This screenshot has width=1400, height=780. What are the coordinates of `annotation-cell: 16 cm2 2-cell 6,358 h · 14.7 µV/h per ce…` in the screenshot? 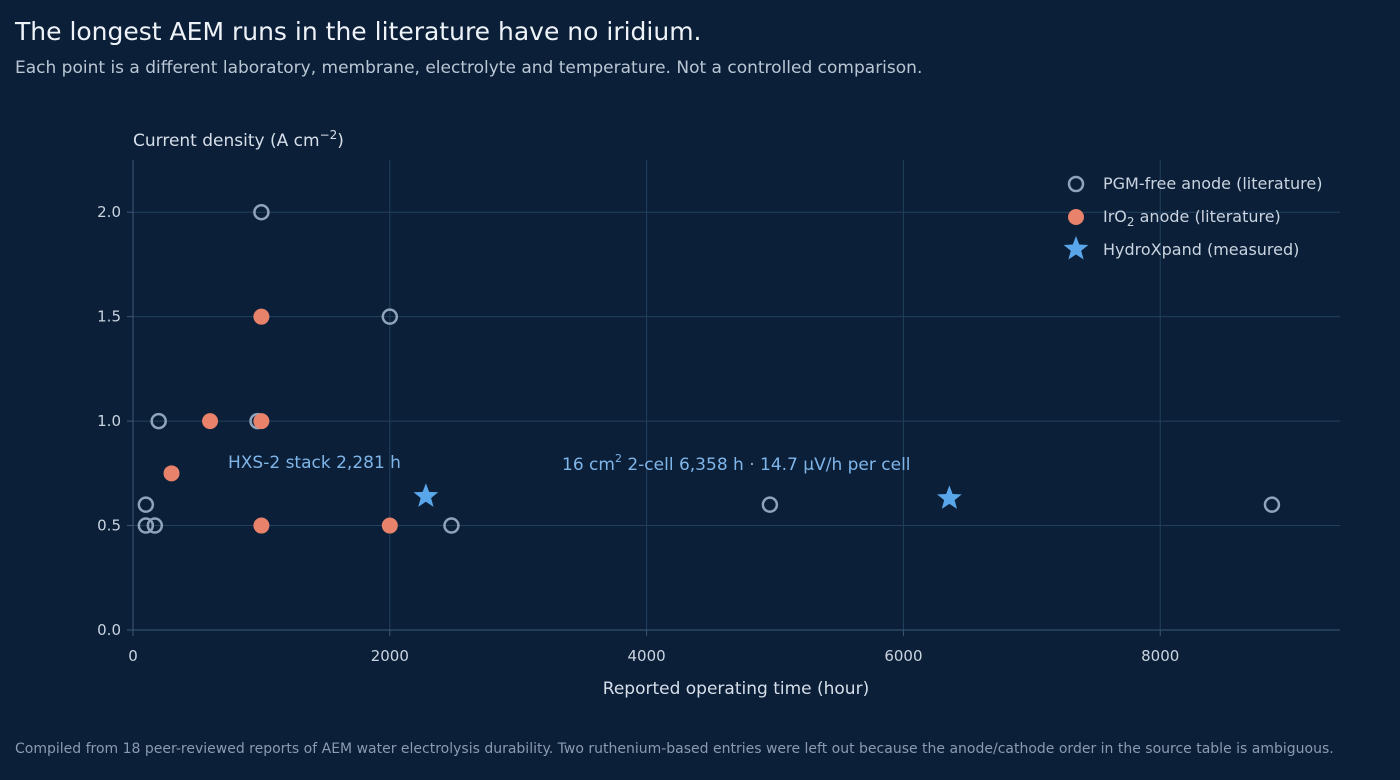 It's located at (736, 463).